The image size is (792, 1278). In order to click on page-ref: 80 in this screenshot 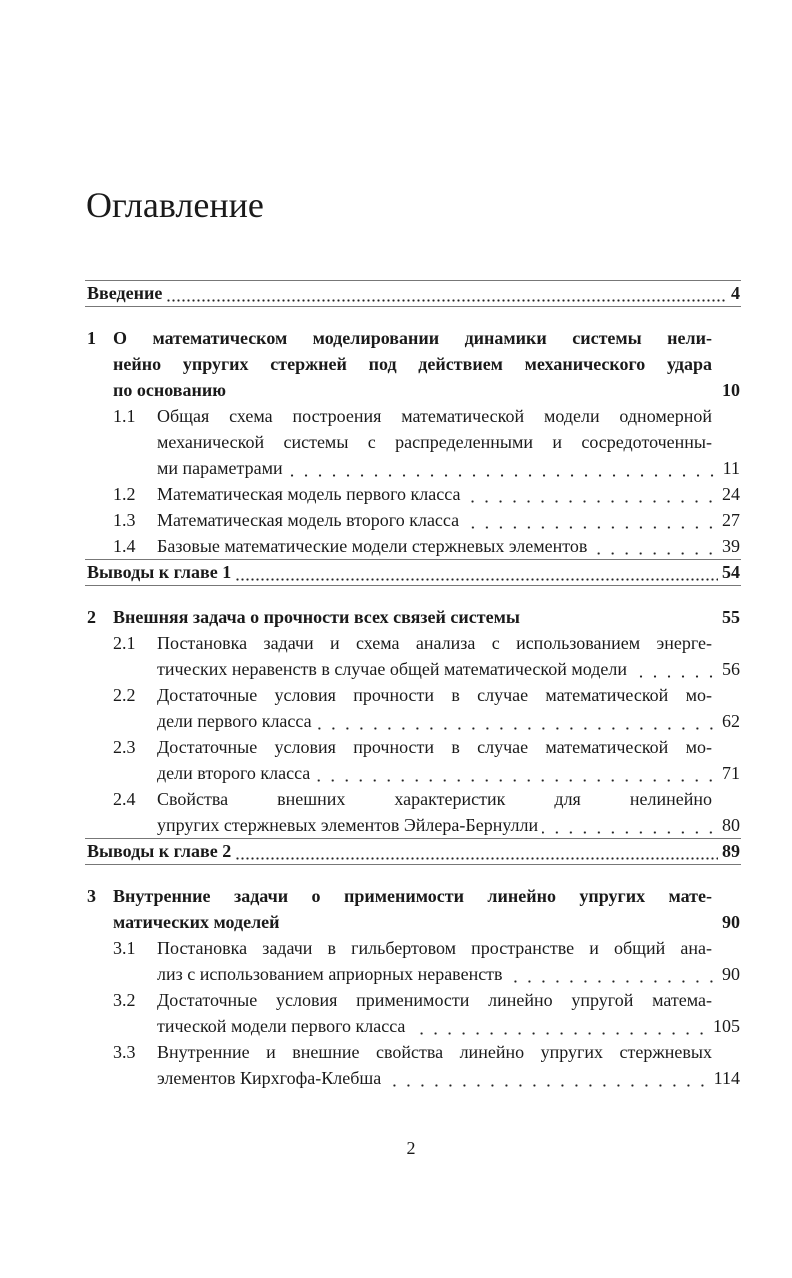, I will do `click(731, 825)`.